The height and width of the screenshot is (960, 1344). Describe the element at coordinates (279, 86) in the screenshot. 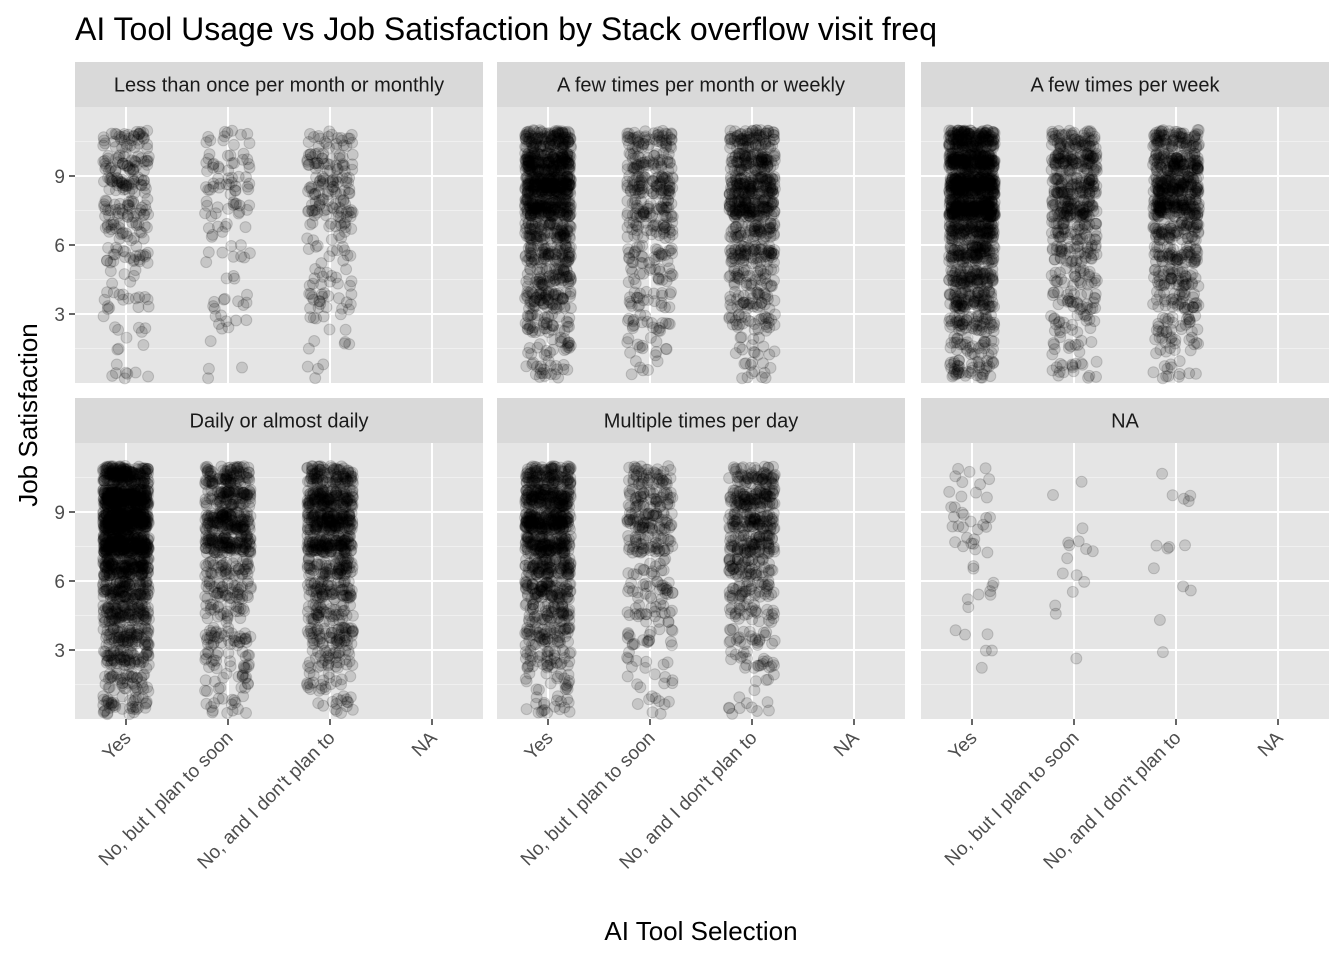

I see `facet-strip-label: Less than once per month or monthly` at that location.